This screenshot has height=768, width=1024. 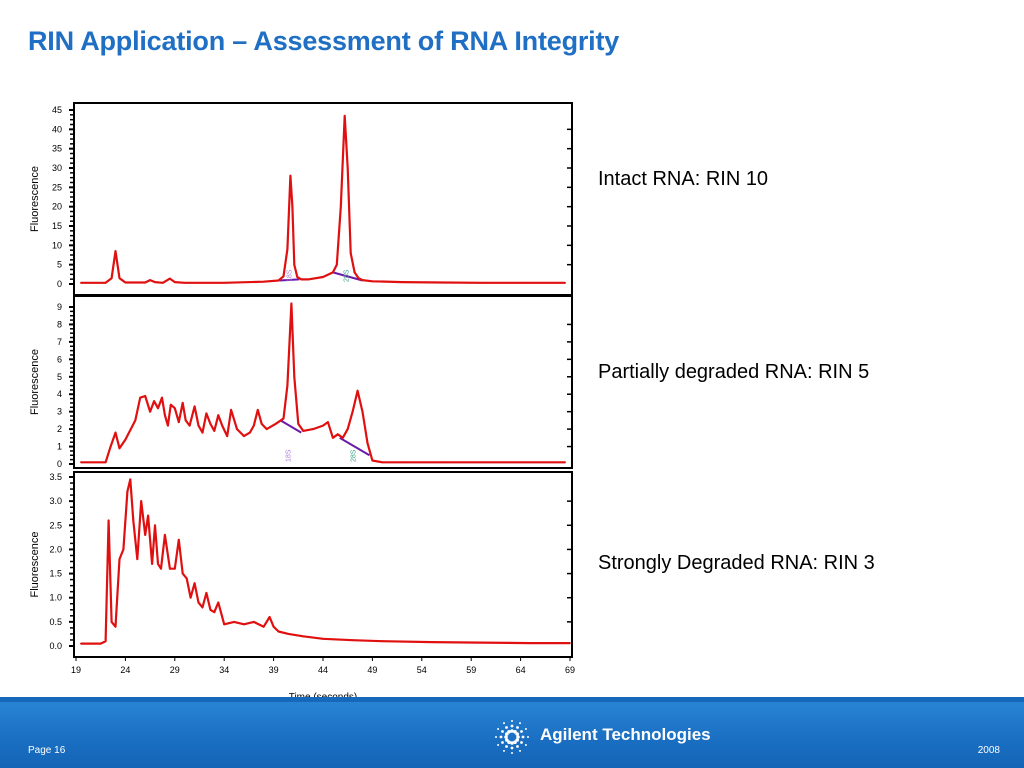 I want to click on x-tick-label: 64, so click(x=521, y=670).